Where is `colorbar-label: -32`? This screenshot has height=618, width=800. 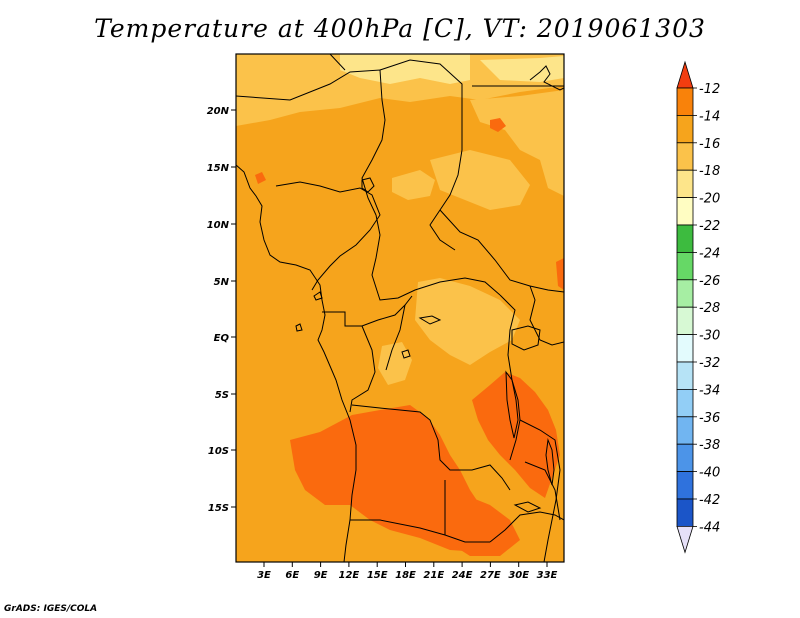 colorbar-label: -32 is located at coordinates (709, 363).